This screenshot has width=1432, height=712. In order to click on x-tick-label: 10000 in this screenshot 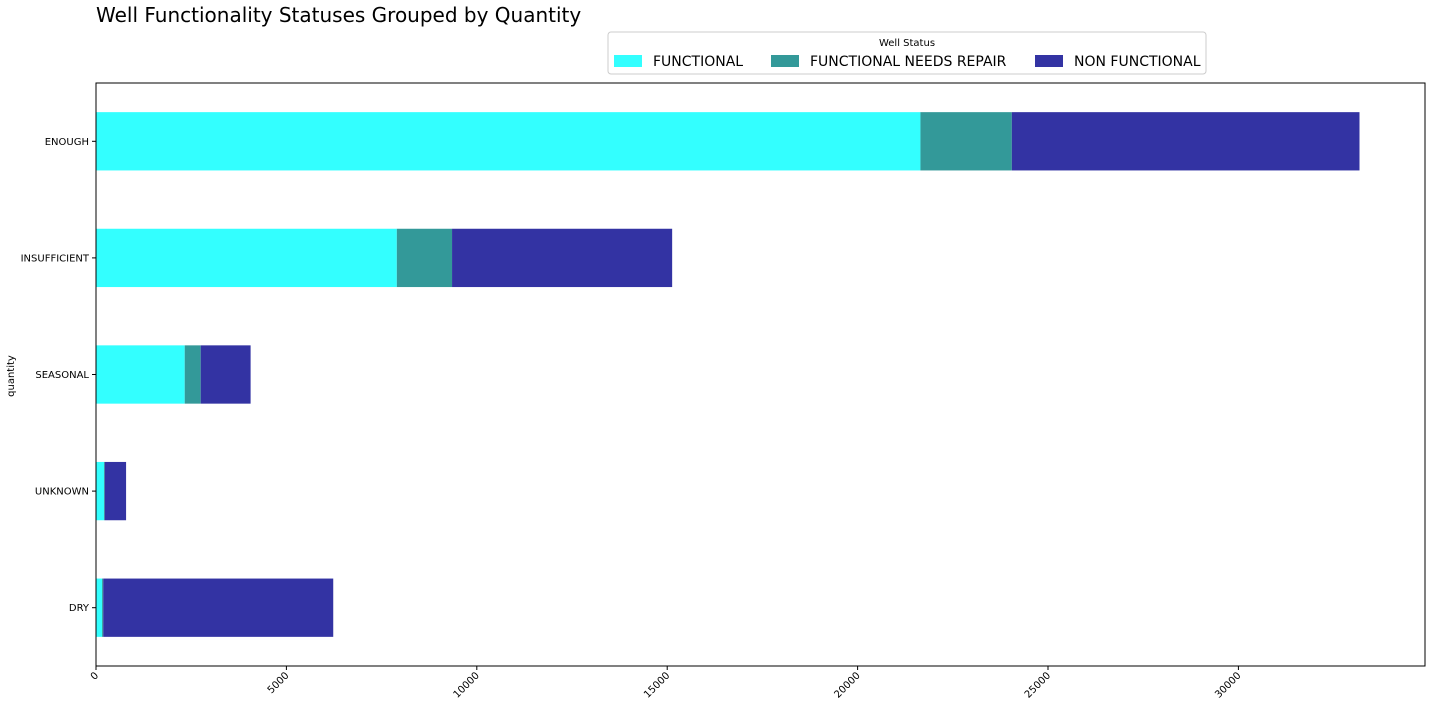, I will do `click(467, 685)`.